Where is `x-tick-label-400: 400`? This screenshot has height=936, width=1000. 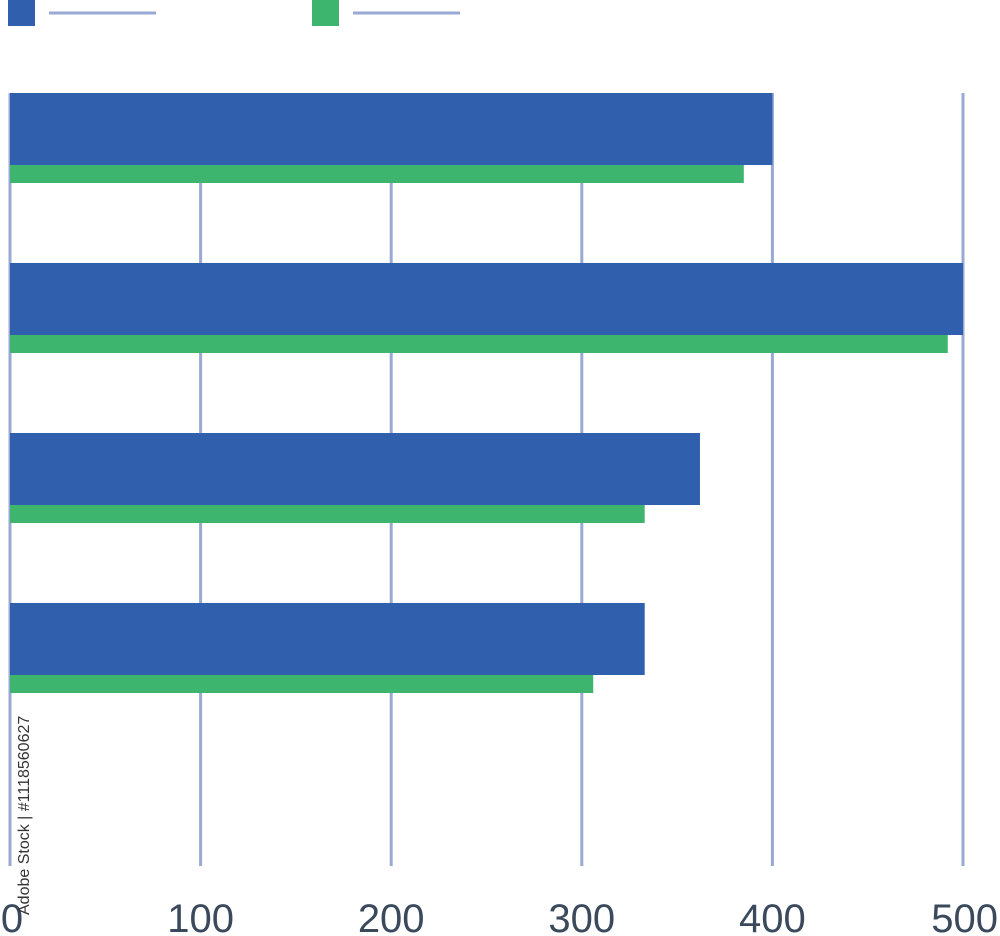 x-tick-label-400: 400 is located at coordinates (772, 916).